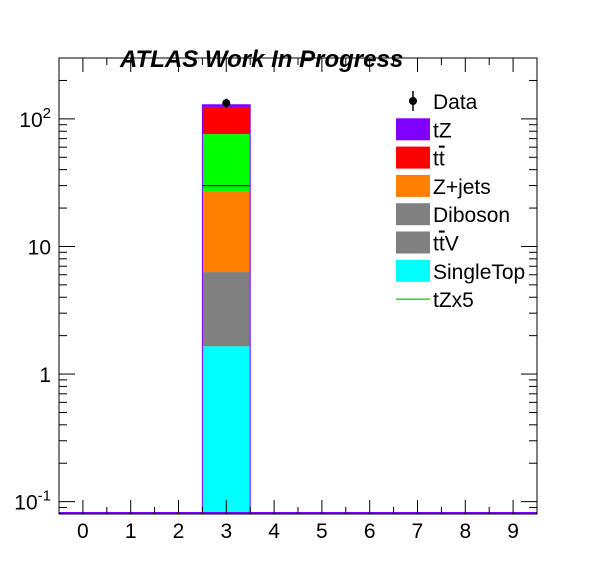  Describe the element at coordinates (226, 186) in the screenshot. I see `signal-overlay` at that location.